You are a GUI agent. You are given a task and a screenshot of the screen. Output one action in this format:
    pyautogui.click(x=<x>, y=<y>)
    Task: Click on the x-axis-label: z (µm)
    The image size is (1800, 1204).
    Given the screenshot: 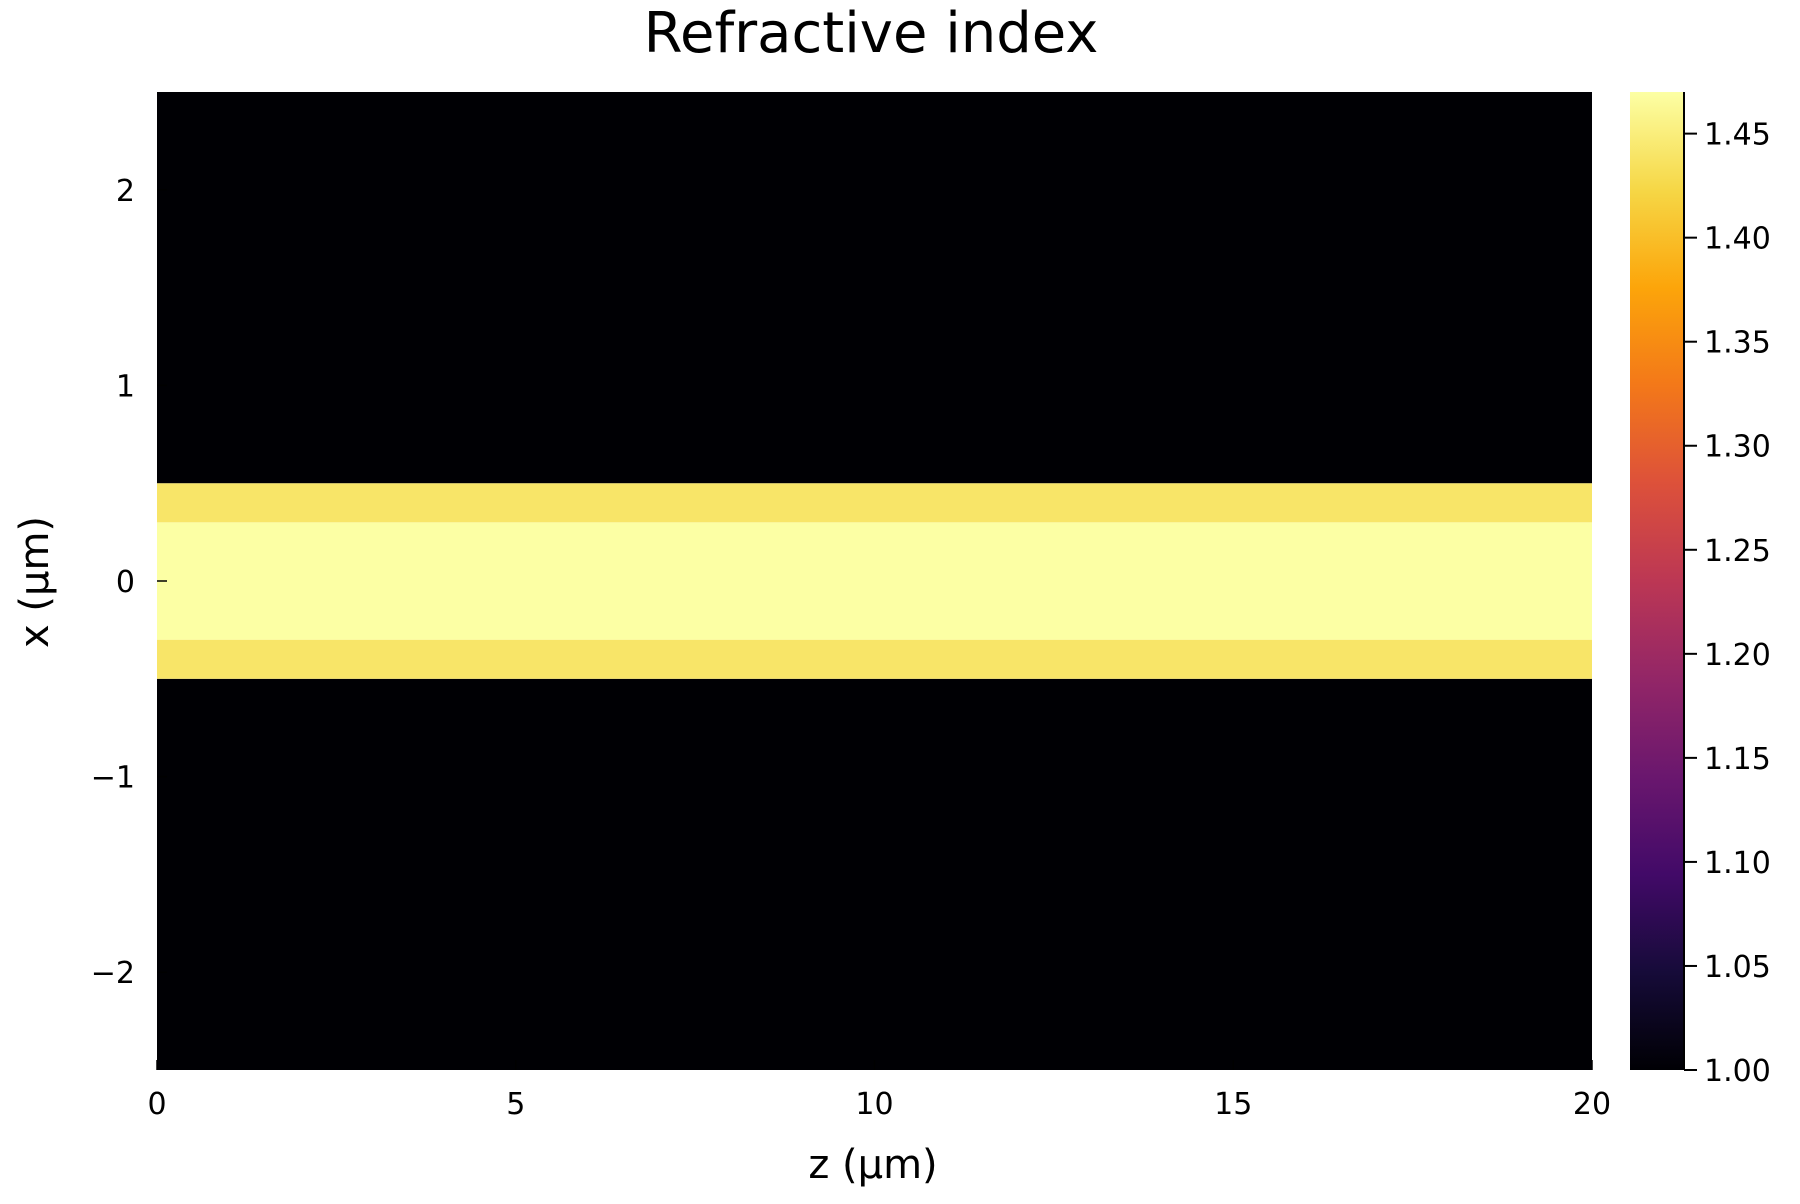 What is the action you would take?
    pyautogui.click(x=872, y=1165)
    